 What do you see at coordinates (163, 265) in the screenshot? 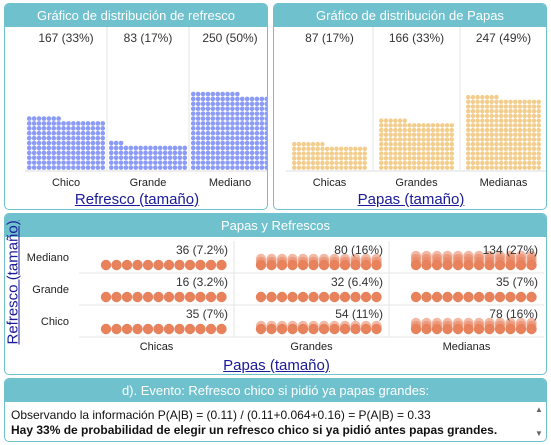
I see `cell-mediano-chicas` at bounding box center [163, 265].